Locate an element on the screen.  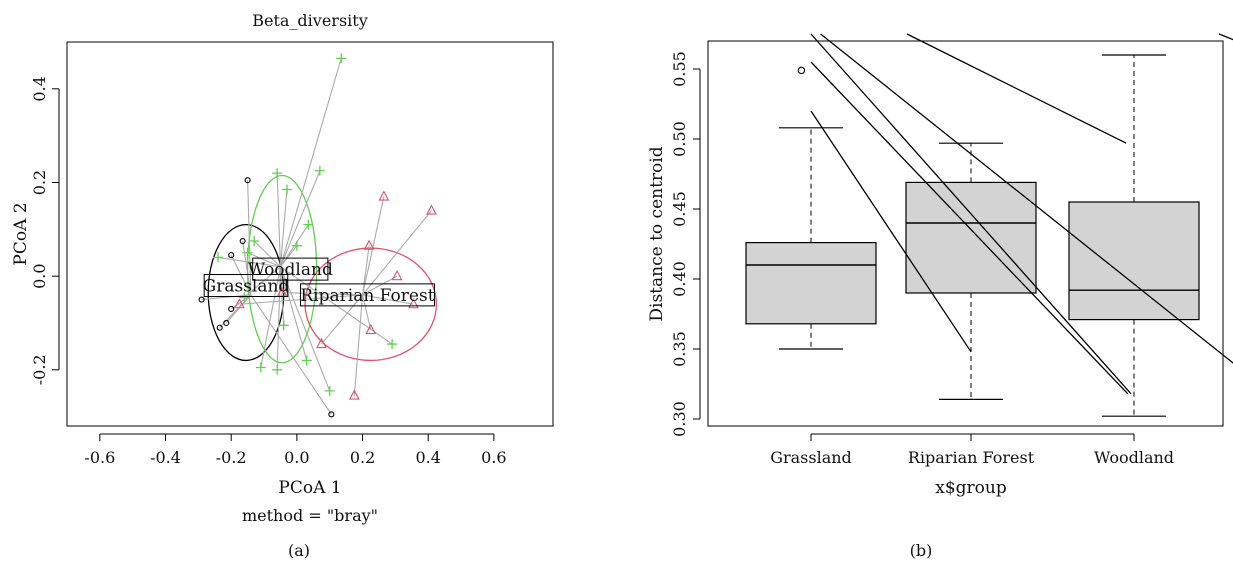
panel-a-x-axis-label: PCoA 1 is located at coordinates (309, 488).